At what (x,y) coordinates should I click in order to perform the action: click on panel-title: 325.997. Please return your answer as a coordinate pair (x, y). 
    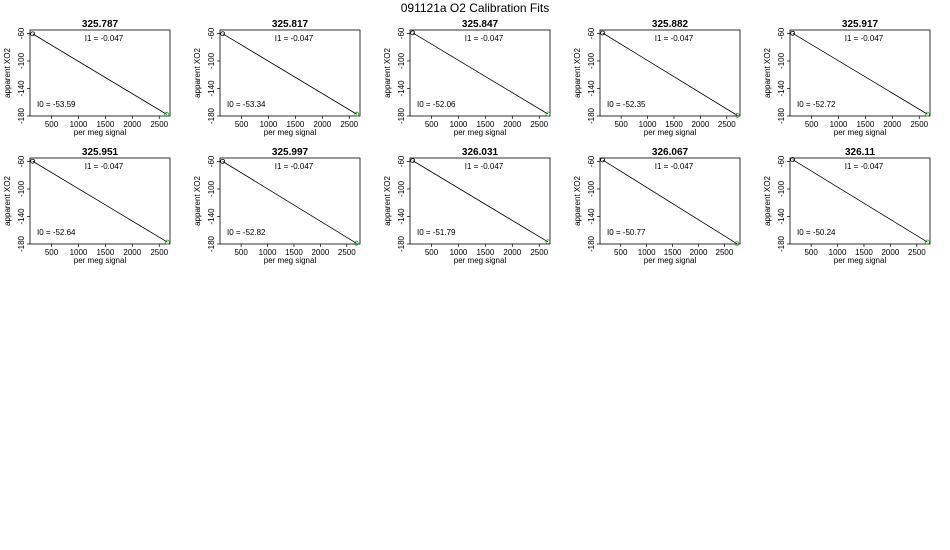
    Looking at the image, I should click on (290, 152).